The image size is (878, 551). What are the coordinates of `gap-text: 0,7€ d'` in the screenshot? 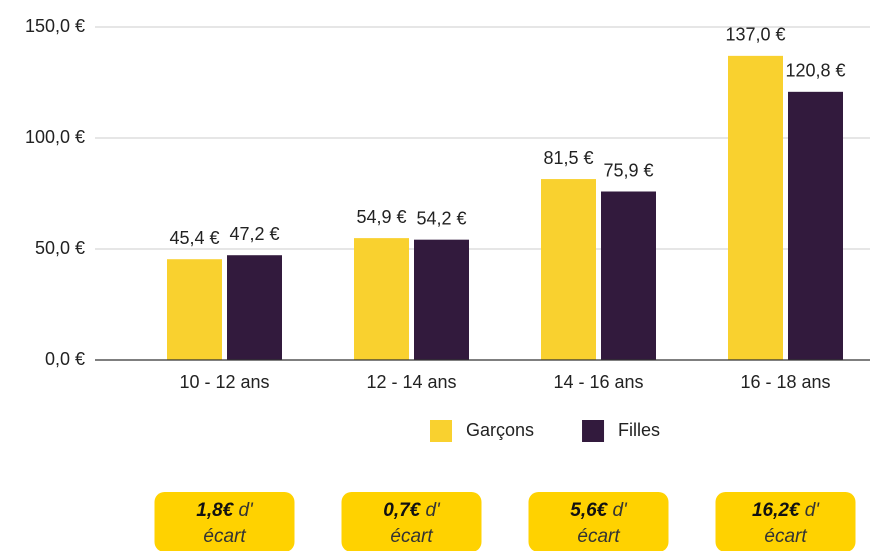 It's located at (412, 510).